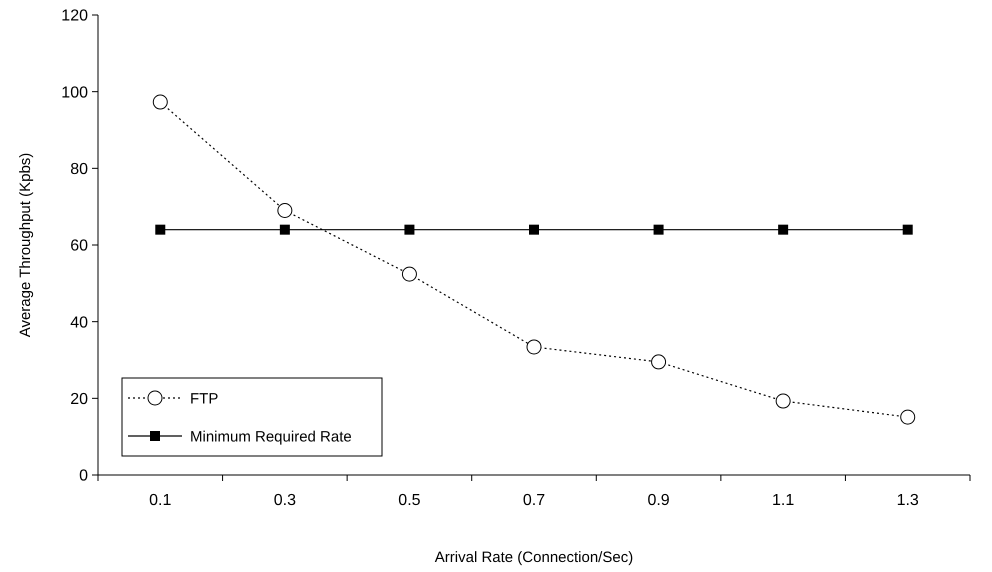 This screenshot has height=572, width=992. Describe the element at coordinates (907, 500) in the screenshot. I see `x-tick-label: 1.3` at that location.